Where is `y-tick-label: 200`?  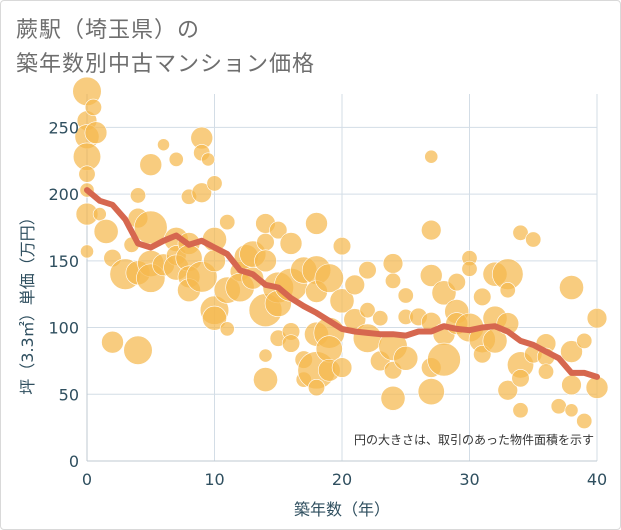
y-tick-label: 200 is located at coordinates (63, 194).